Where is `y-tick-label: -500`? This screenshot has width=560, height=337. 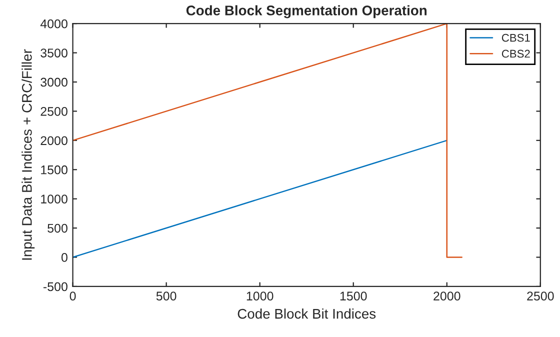 y-tick-label: -500 is located at coordinates (55, 287).